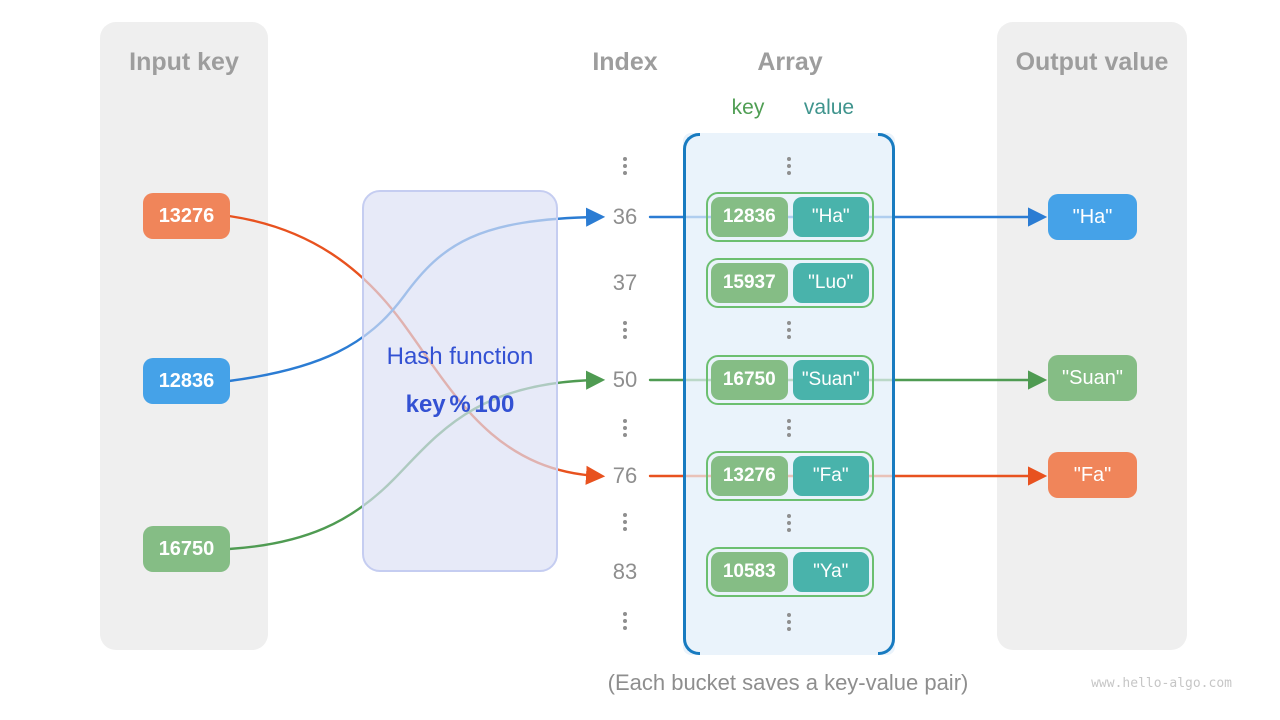 The width and height of the screenshot is (1280, 720). What do you see at coordinates (1161, 683) in the screenshot?
I see `watermark-text: www.hello-algo.com` at bounding box center [1161, 683].